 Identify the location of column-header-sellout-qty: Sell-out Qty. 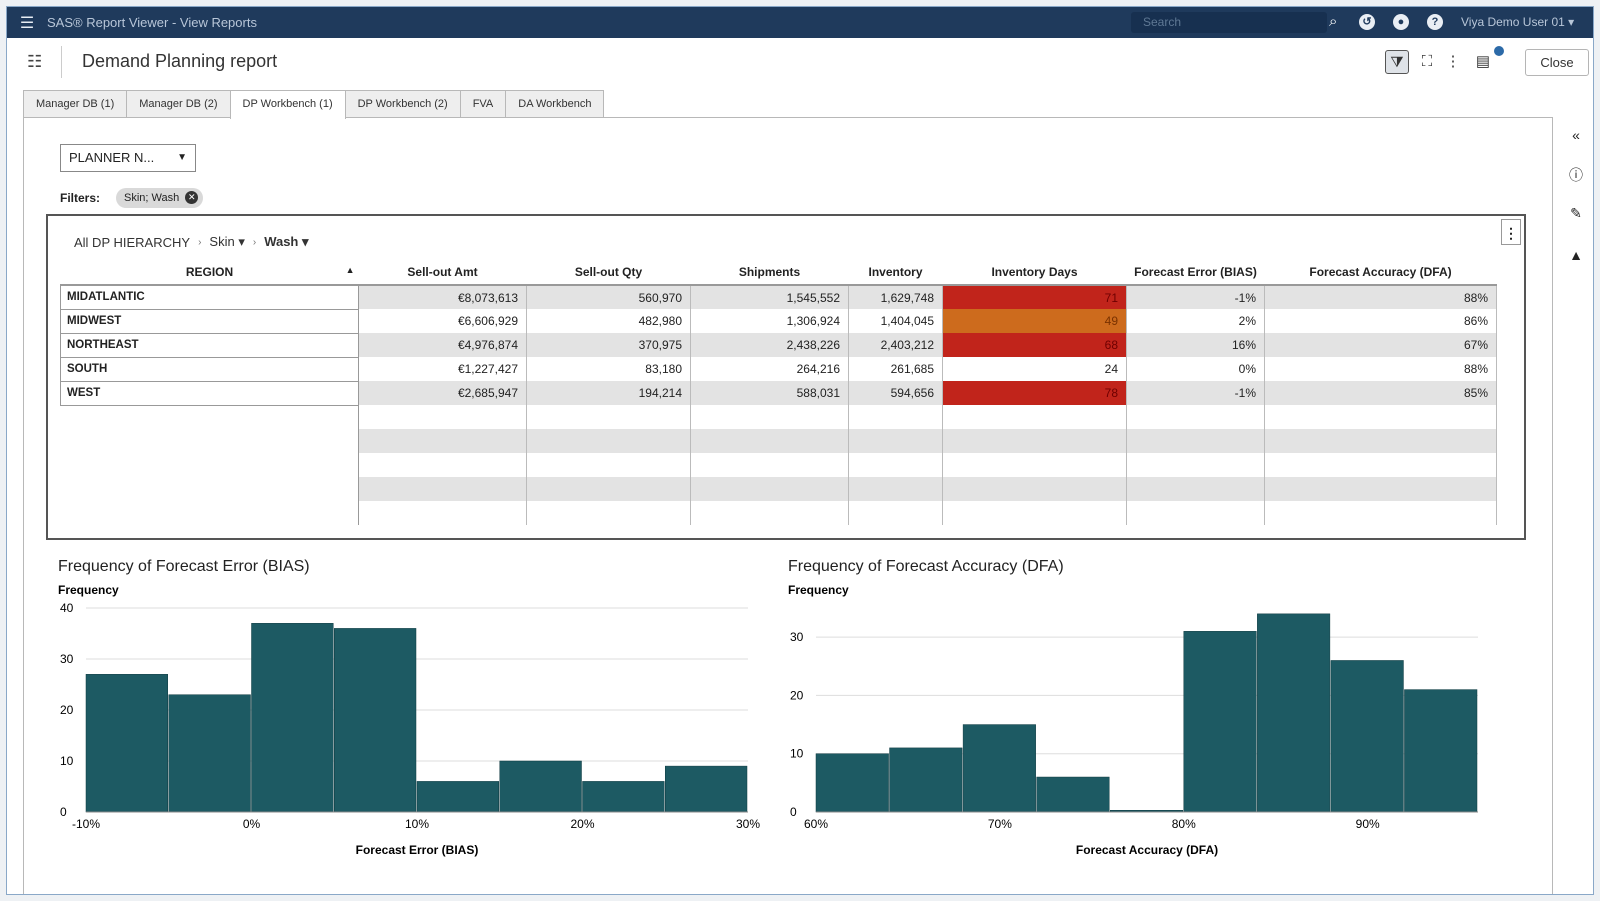
(608, 273).